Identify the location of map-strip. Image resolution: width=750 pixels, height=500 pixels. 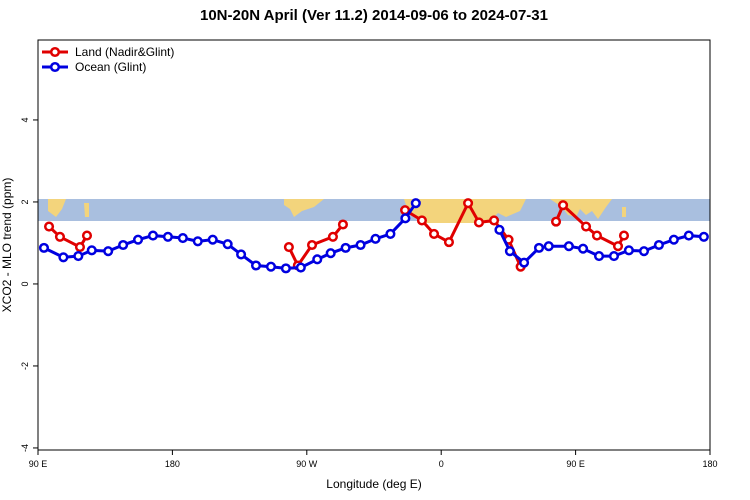
(374, 211).